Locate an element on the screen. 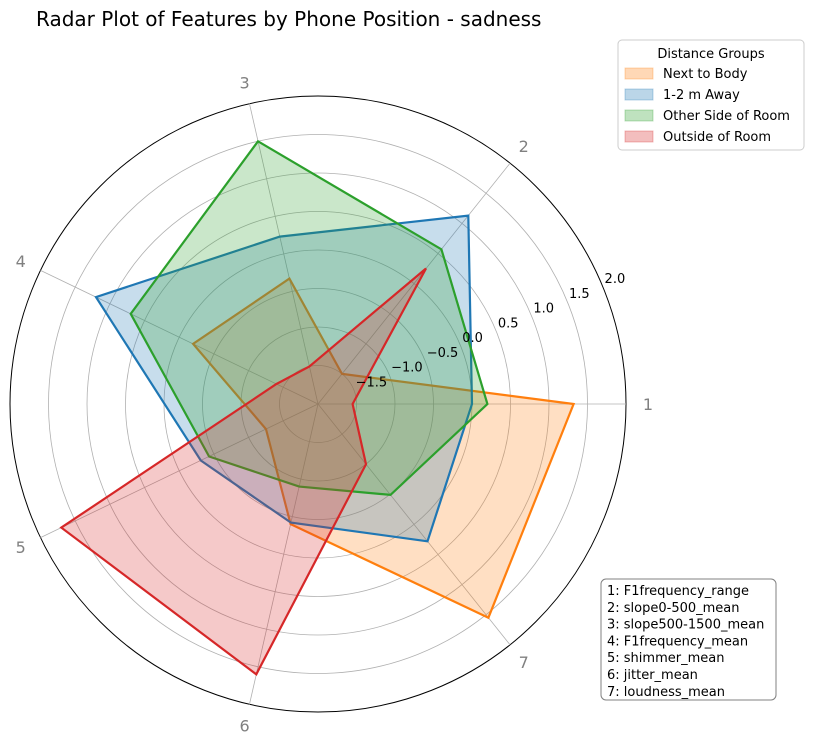 The image size is (813, 742). radial-tick-label: −1.0 is located at coordinates (407, 368).